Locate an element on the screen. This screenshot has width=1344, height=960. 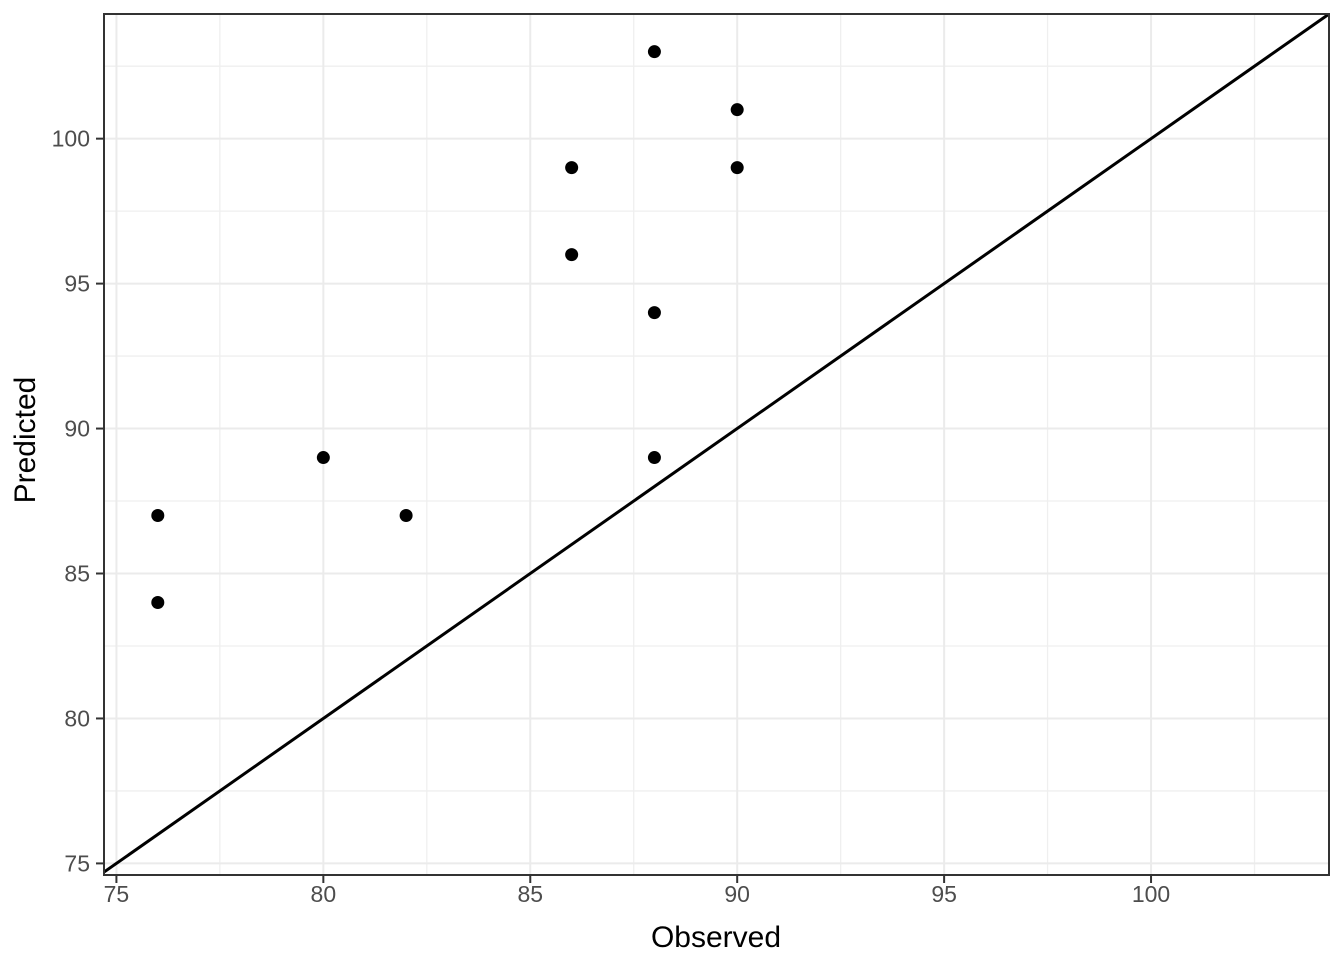
y-tick-label: 100 is located at coordinates (71, 139).